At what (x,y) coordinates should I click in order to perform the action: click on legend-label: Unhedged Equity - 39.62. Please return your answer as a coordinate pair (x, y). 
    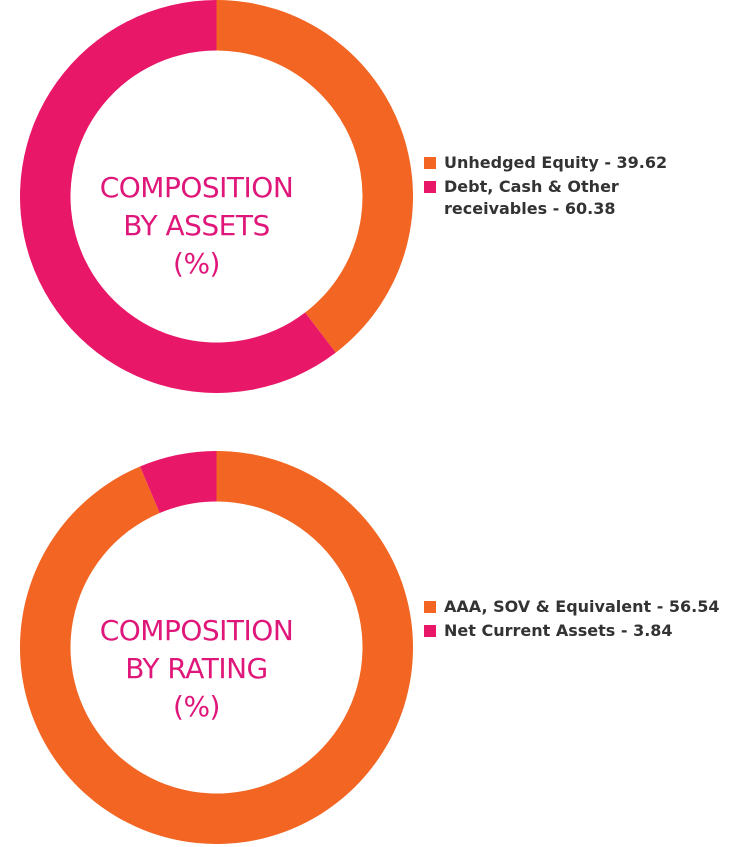
    Looking at the image, I should click on (556, 162).